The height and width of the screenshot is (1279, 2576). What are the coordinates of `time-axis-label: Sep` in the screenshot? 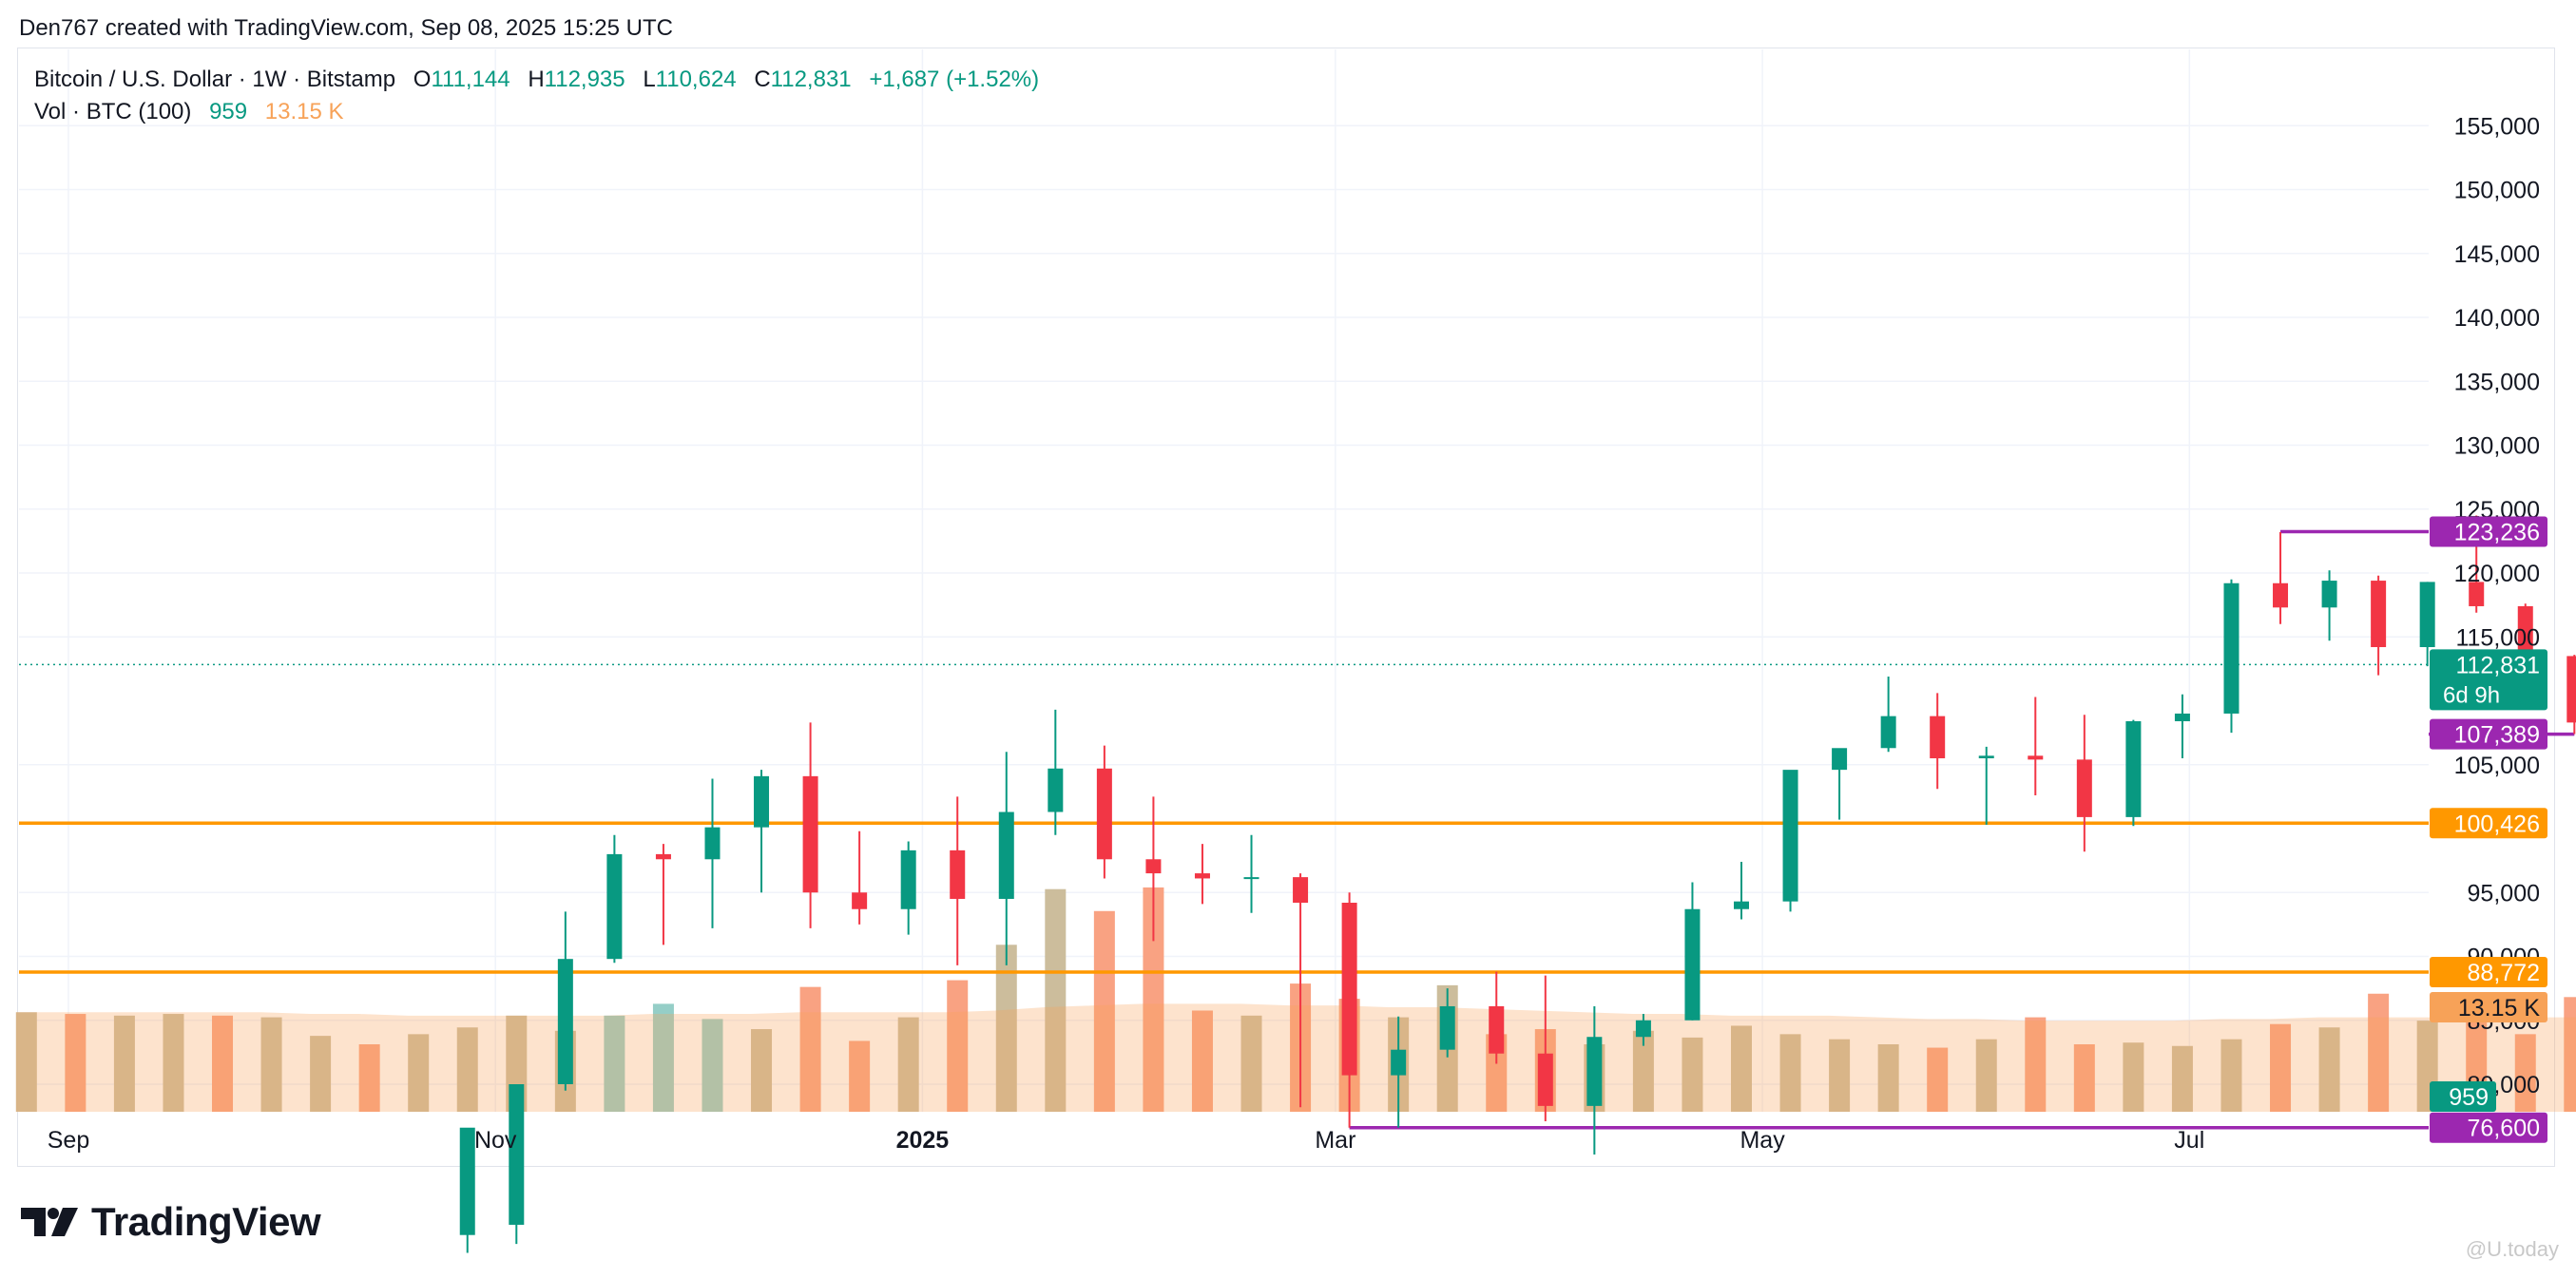 It's located at (69, 1140).